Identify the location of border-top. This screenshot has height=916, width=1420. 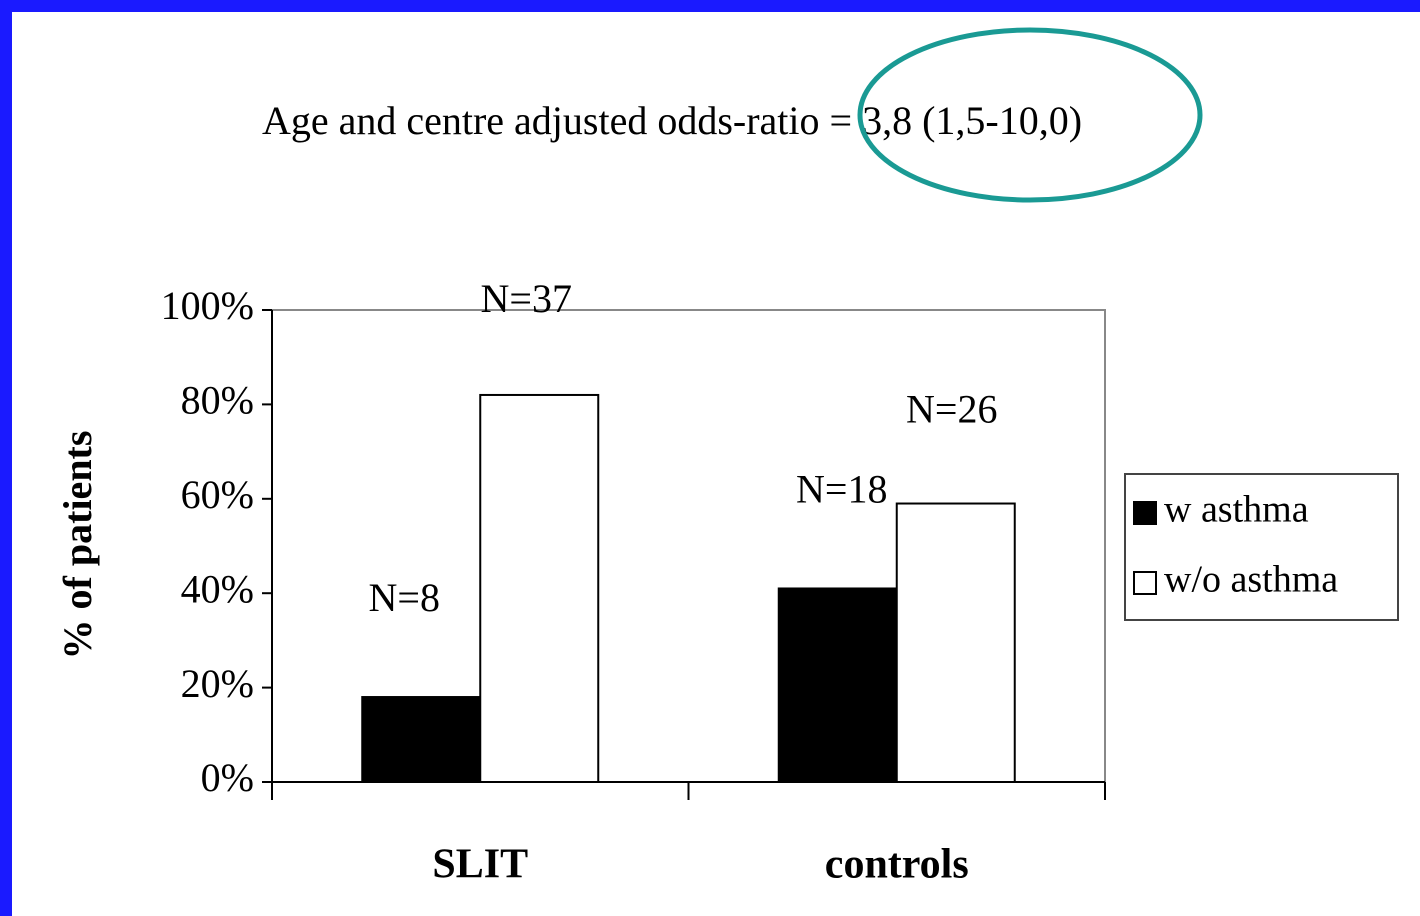
(710, 6).